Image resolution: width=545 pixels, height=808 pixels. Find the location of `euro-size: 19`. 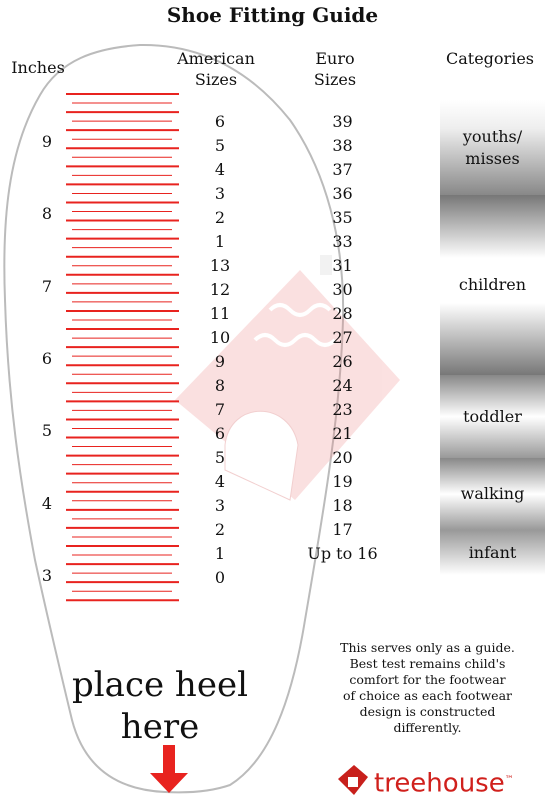

euro-size: 19 is located at coordinates (342, 481).